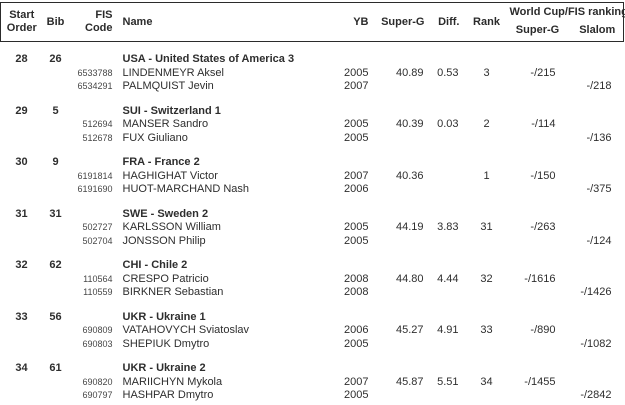 This screenshot has width=625, height=405. What do you see at coordinates (596, 343) in the screenshot?
I see `wc-ranking-slalom: -/1082` at bounding box center [596, 343].